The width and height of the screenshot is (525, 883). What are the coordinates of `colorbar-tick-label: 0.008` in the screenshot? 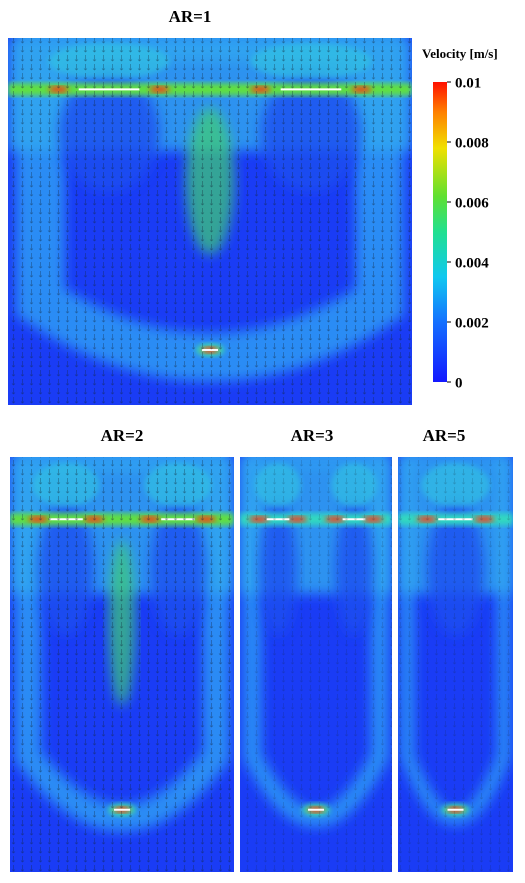 It's located at (472, 143).